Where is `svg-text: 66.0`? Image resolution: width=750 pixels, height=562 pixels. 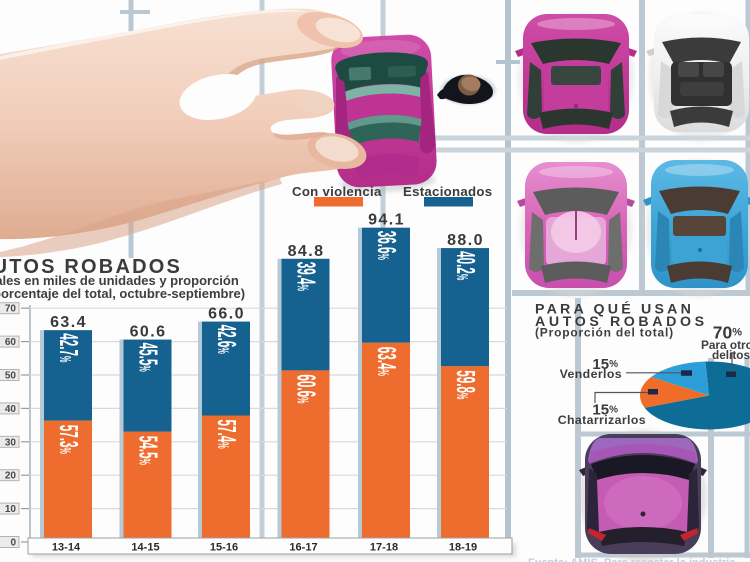 svg-text: 66.0 is located at coordinates (226, 314).